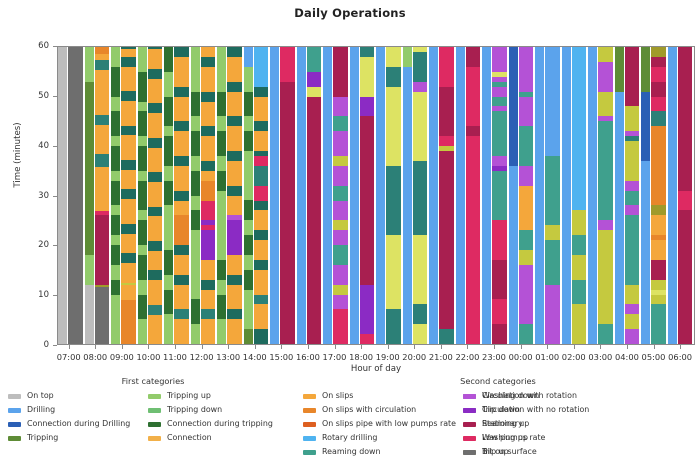 The image size is (700, 459). I want to click on legend-item: On top, so click(78, 396).